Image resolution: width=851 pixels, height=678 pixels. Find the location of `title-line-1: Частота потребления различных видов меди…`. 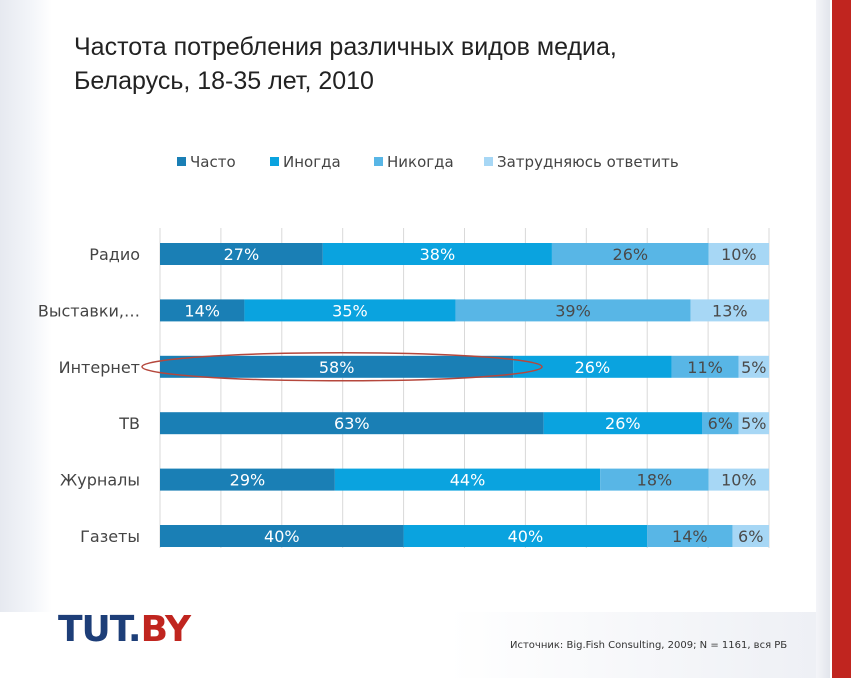

title-line-1: Частота потребления различных видов меди… is located at coordinates (345, 47).